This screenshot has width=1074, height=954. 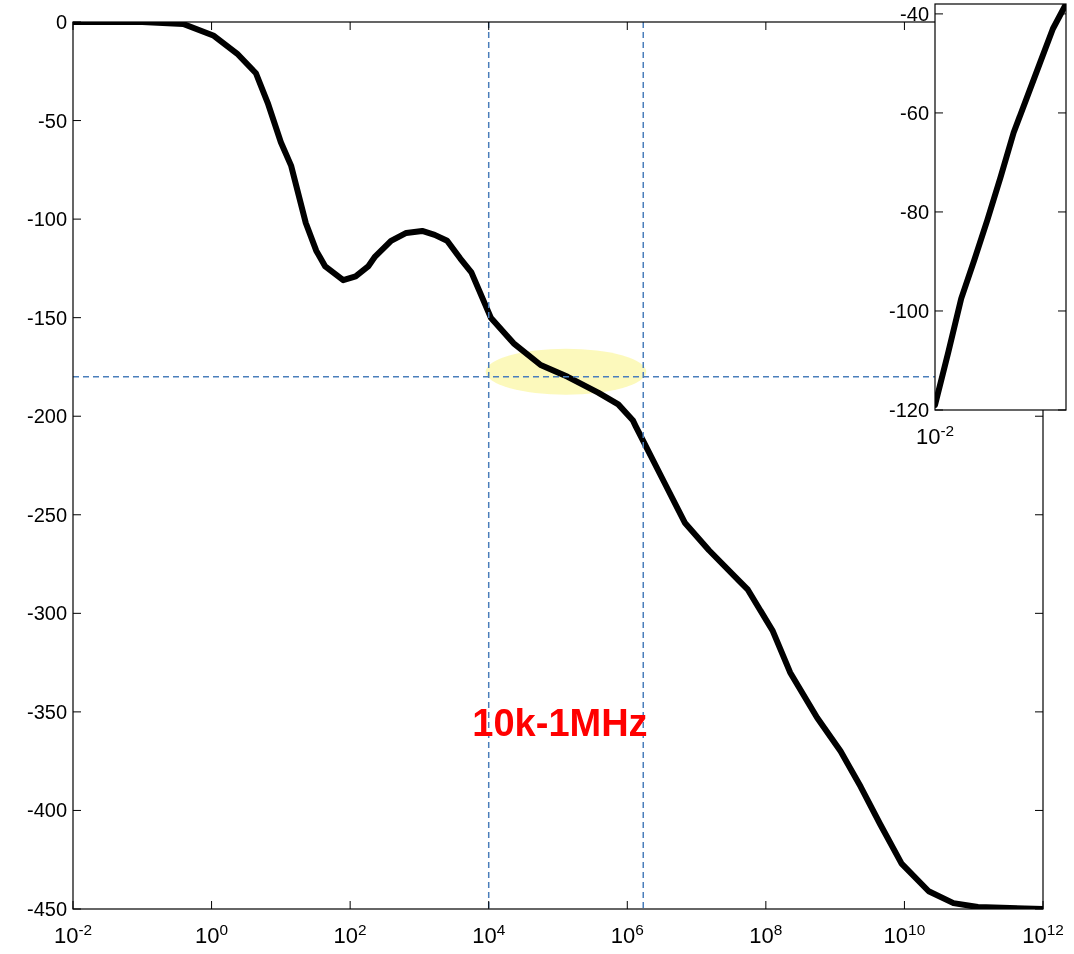 What do you see at coordinates (489, 934) in the screenshot?
I see `x-tick-label: 10$^{4}$` at bounding box center [489, 934].